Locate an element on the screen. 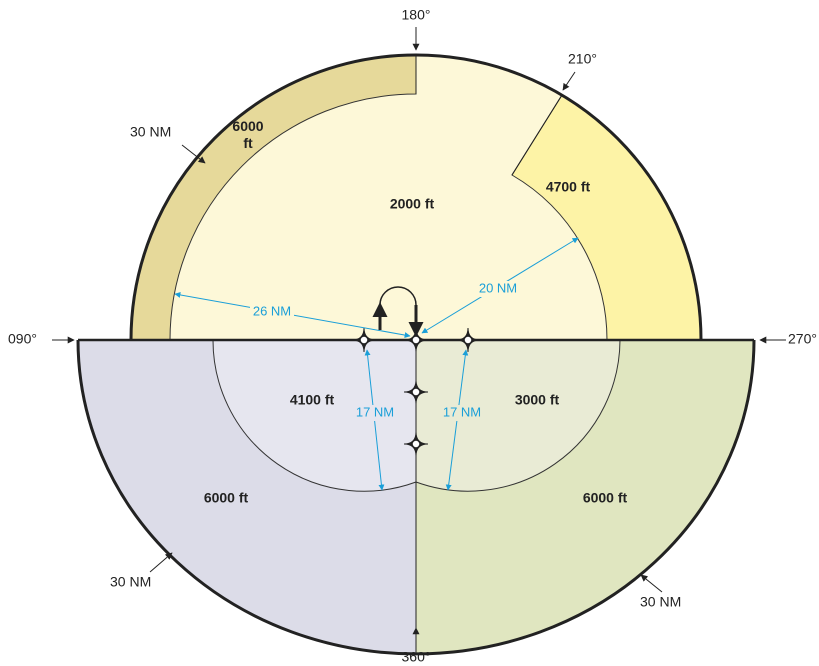 This screenshot has height=666, width=819. radius-label: 26 NM is located at coordinates (272, 310).